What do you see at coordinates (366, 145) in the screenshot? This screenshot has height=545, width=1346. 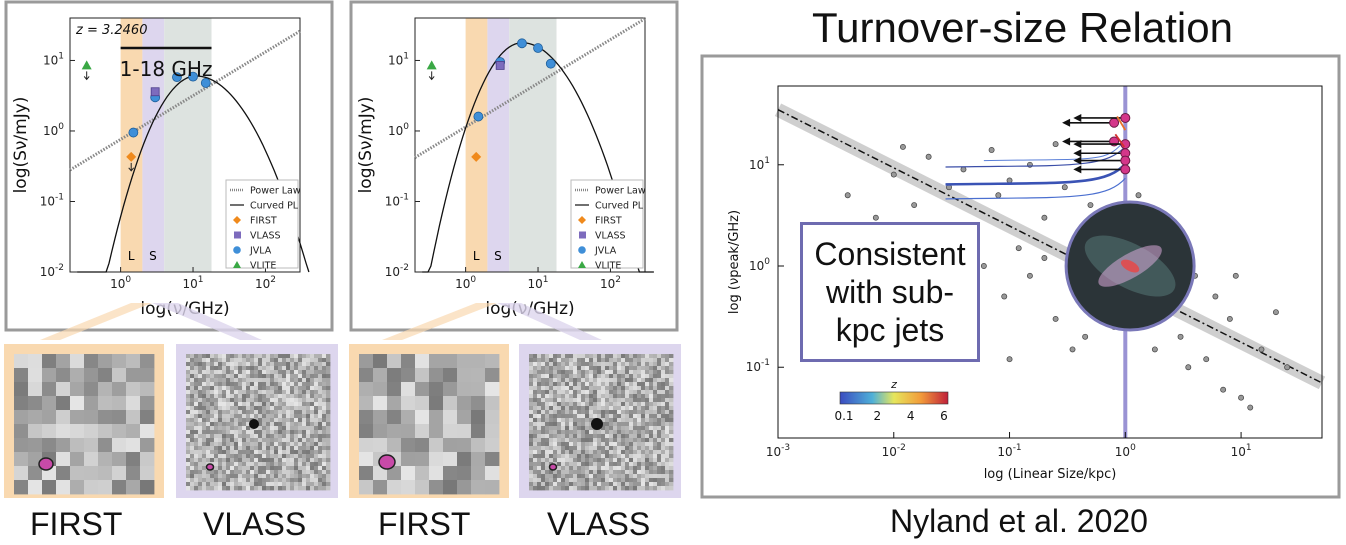 I see `y-axis-label: log(Sν/mJy)` at bounding box center [366, 145].